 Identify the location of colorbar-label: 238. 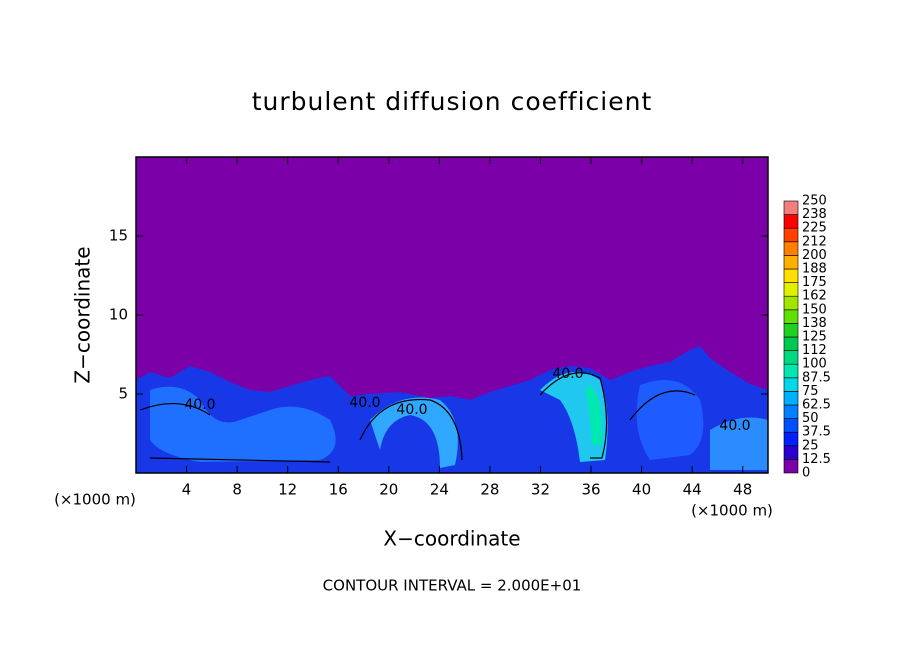
(814, 214).